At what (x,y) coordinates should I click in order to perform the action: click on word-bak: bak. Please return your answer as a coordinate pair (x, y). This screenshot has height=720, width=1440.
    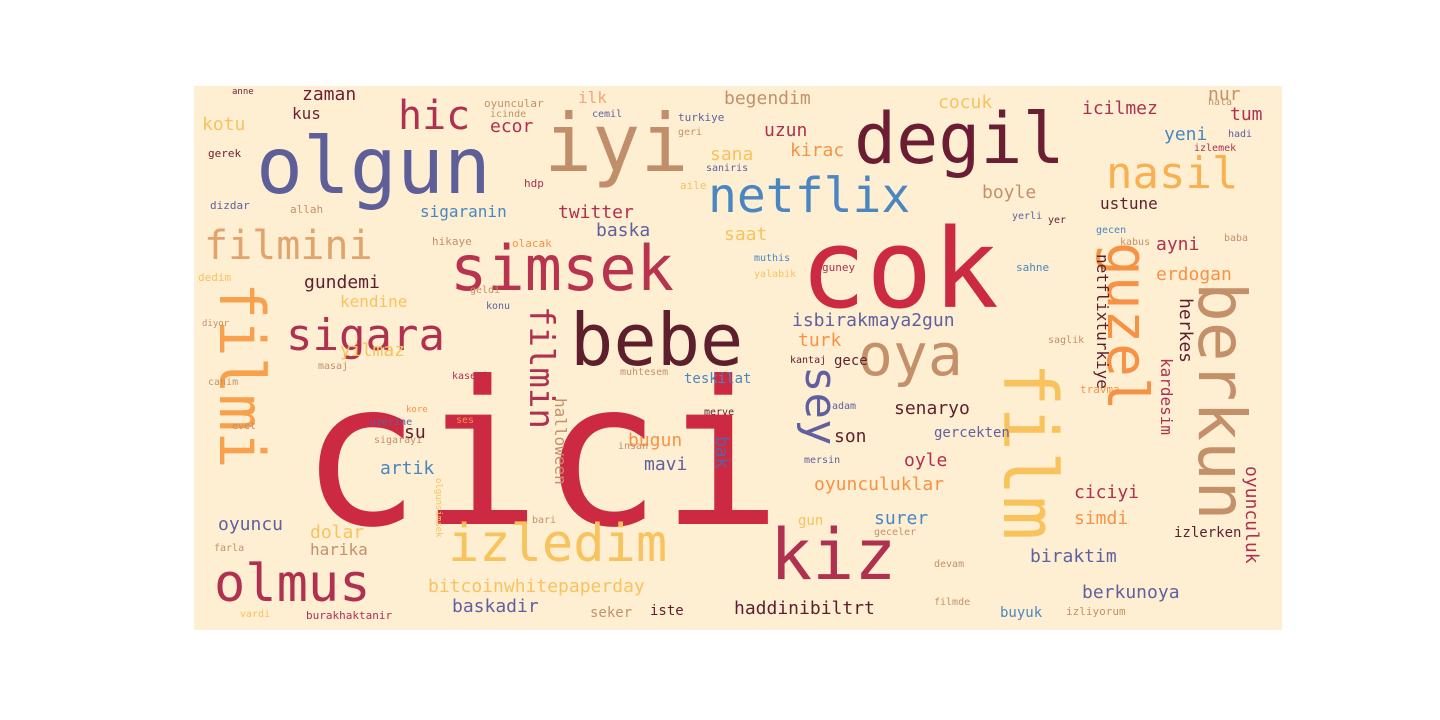
    Looking at the image, I should click on (721, 452).